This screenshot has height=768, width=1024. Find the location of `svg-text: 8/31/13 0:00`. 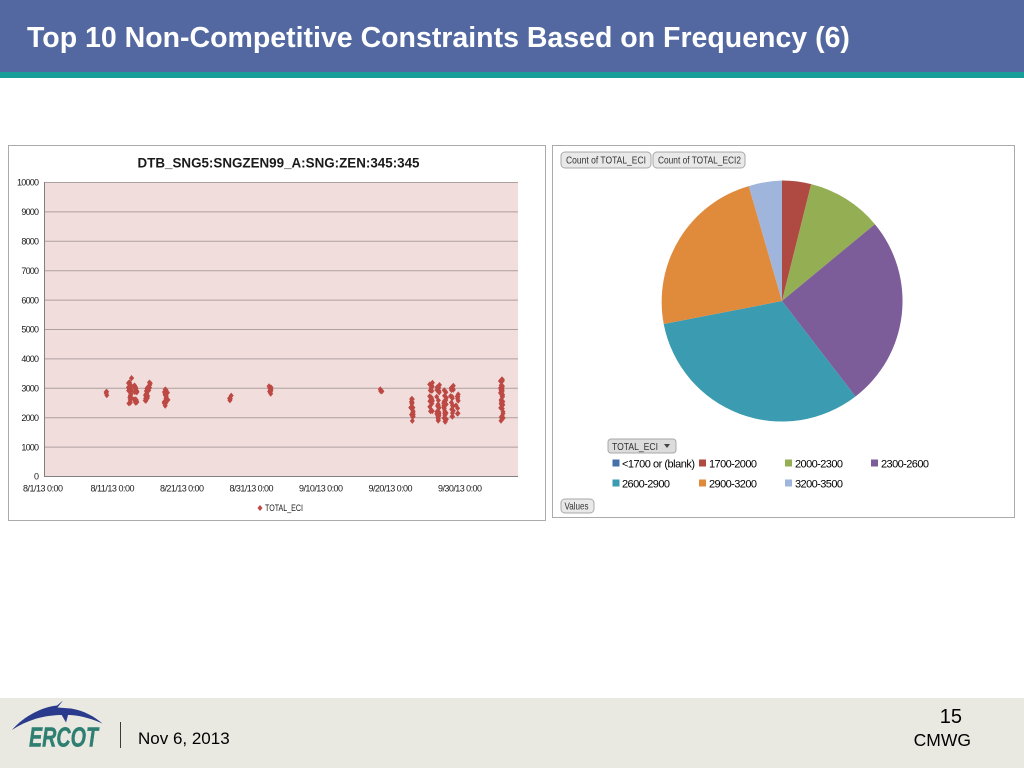

svg-text: 8/31/13 0:00 is located at coordinates (252, 489).